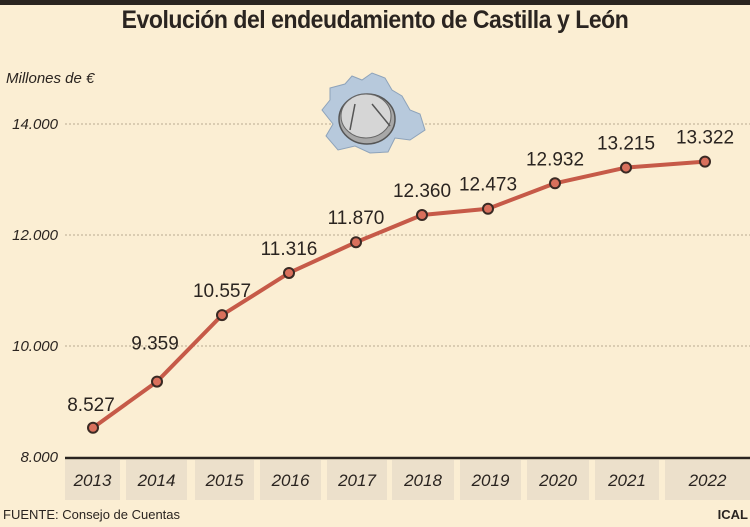 The image size is (750, 527). I want to click on x-tick-label: 2020, so click(557, 480).